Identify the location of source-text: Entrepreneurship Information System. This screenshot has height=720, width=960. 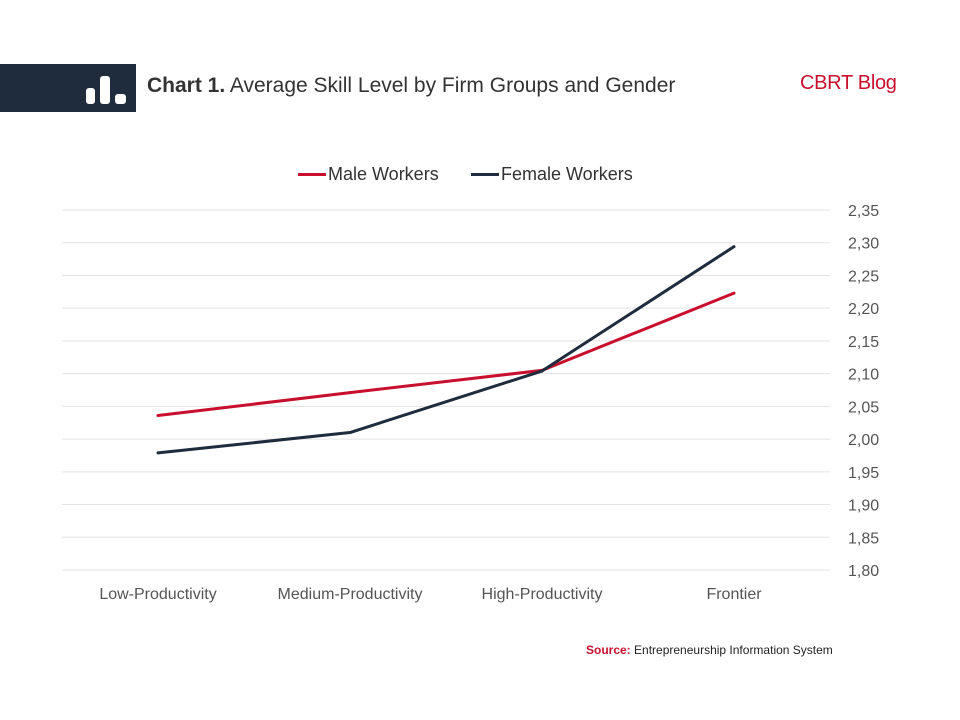
(733, 650).